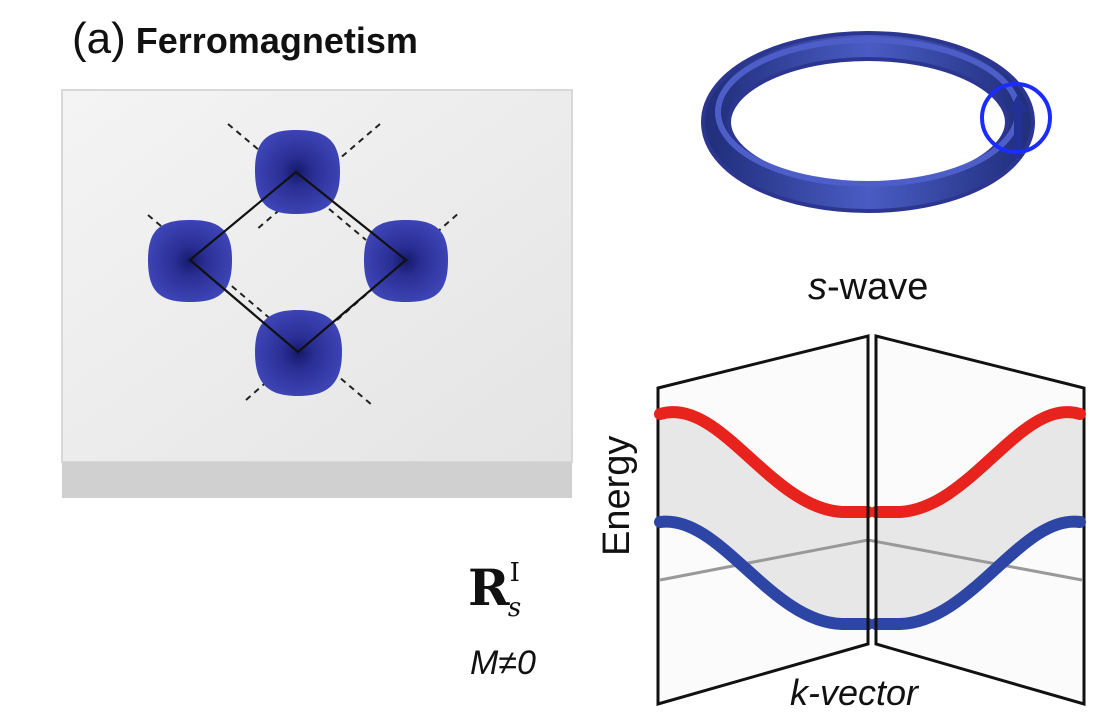 This screenshot has height=724, width=1116. I want to click on ring-caption-prefix: s, so click(817, 287).